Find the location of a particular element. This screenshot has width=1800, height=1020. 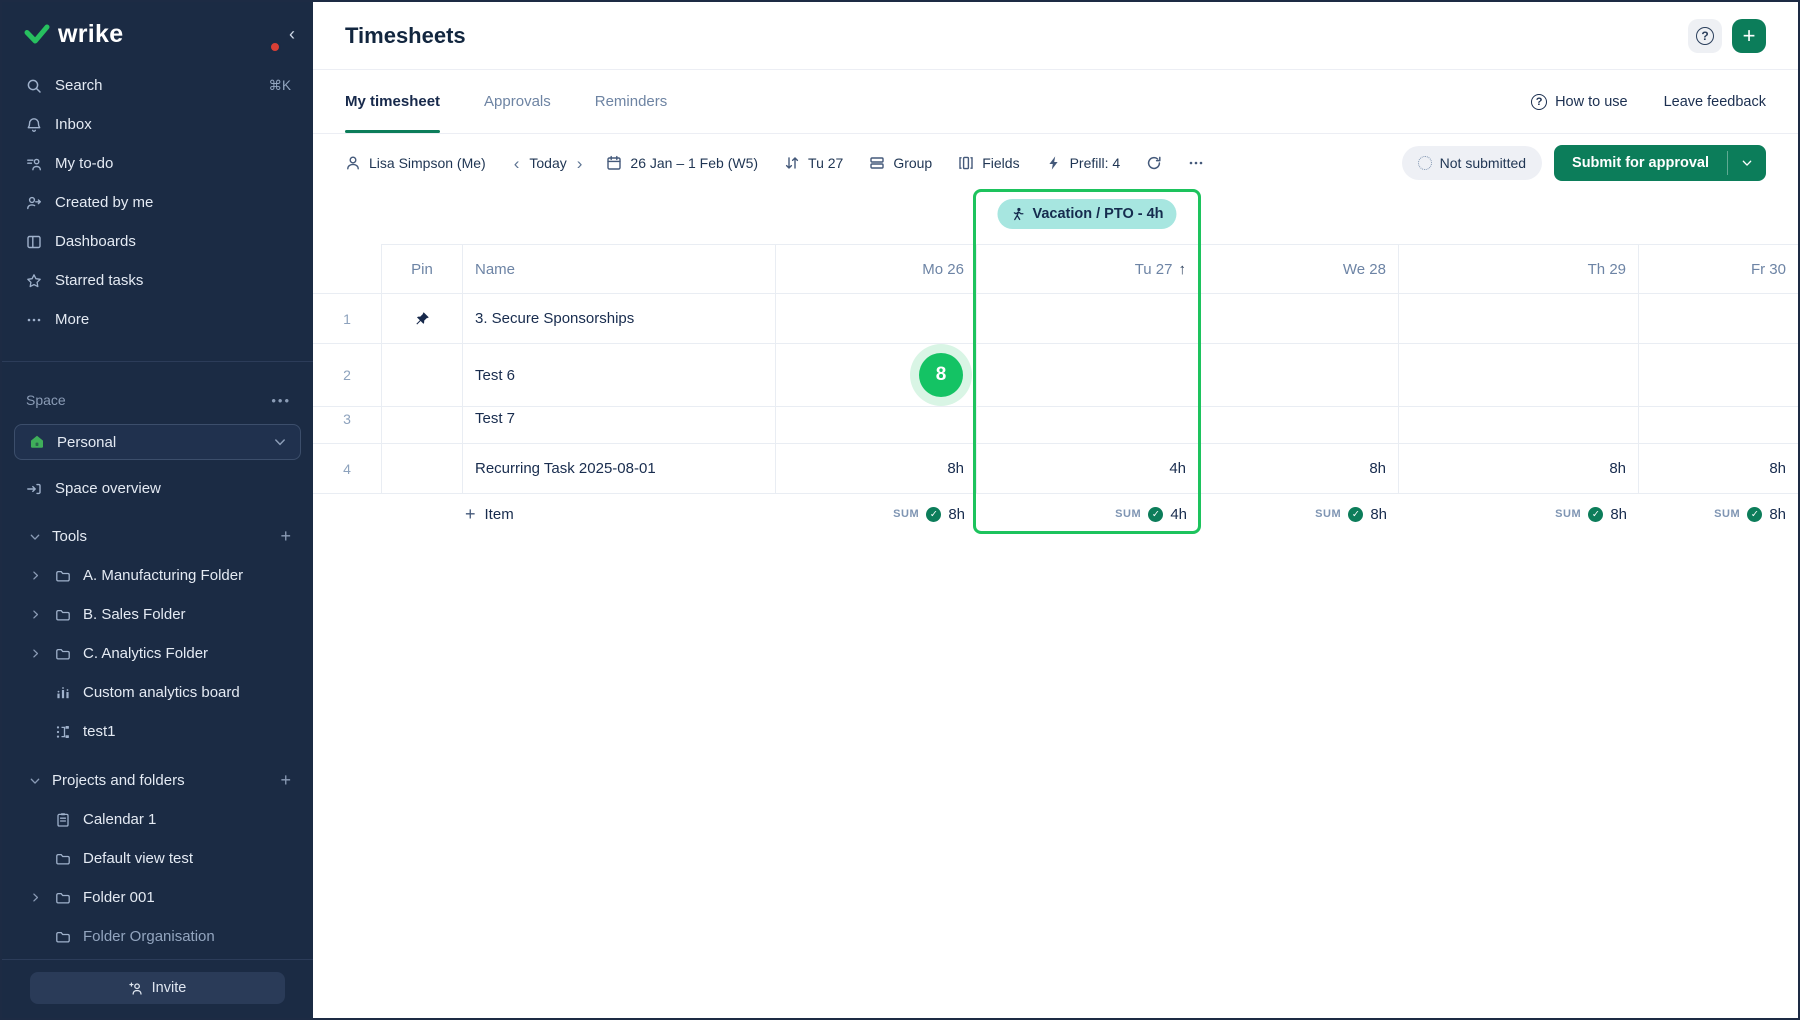

day-label: Th 29 is located at coordinates (1606, 269).